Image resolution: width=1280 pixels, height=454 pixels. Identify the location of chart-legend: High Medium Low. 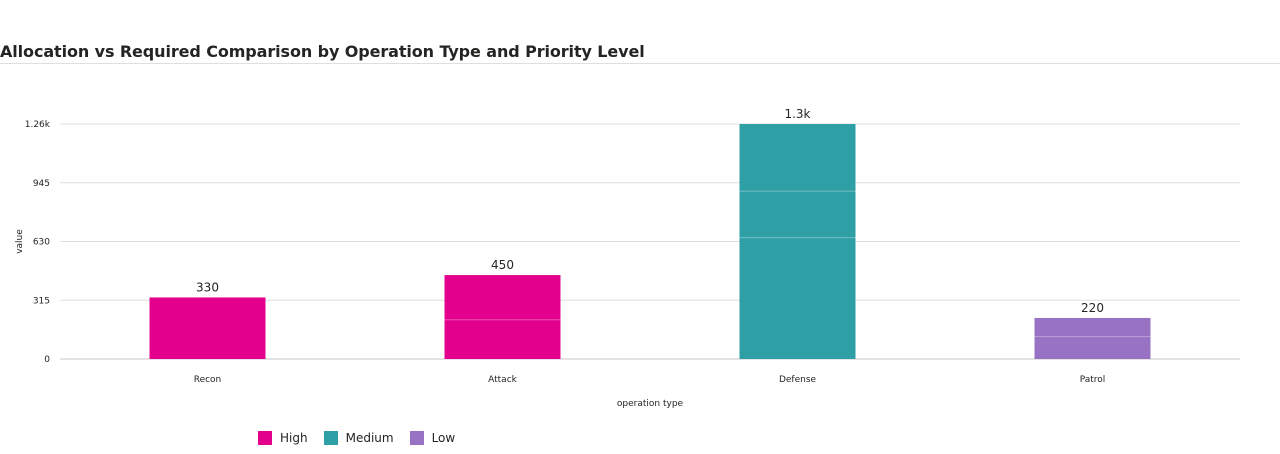
(364, 438).